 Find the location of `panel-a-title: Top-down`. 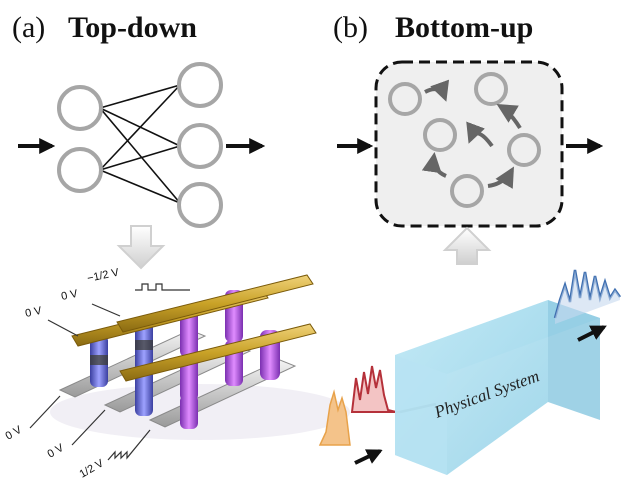

panel-a-title: Top-down is located at coordinates (132, 27).